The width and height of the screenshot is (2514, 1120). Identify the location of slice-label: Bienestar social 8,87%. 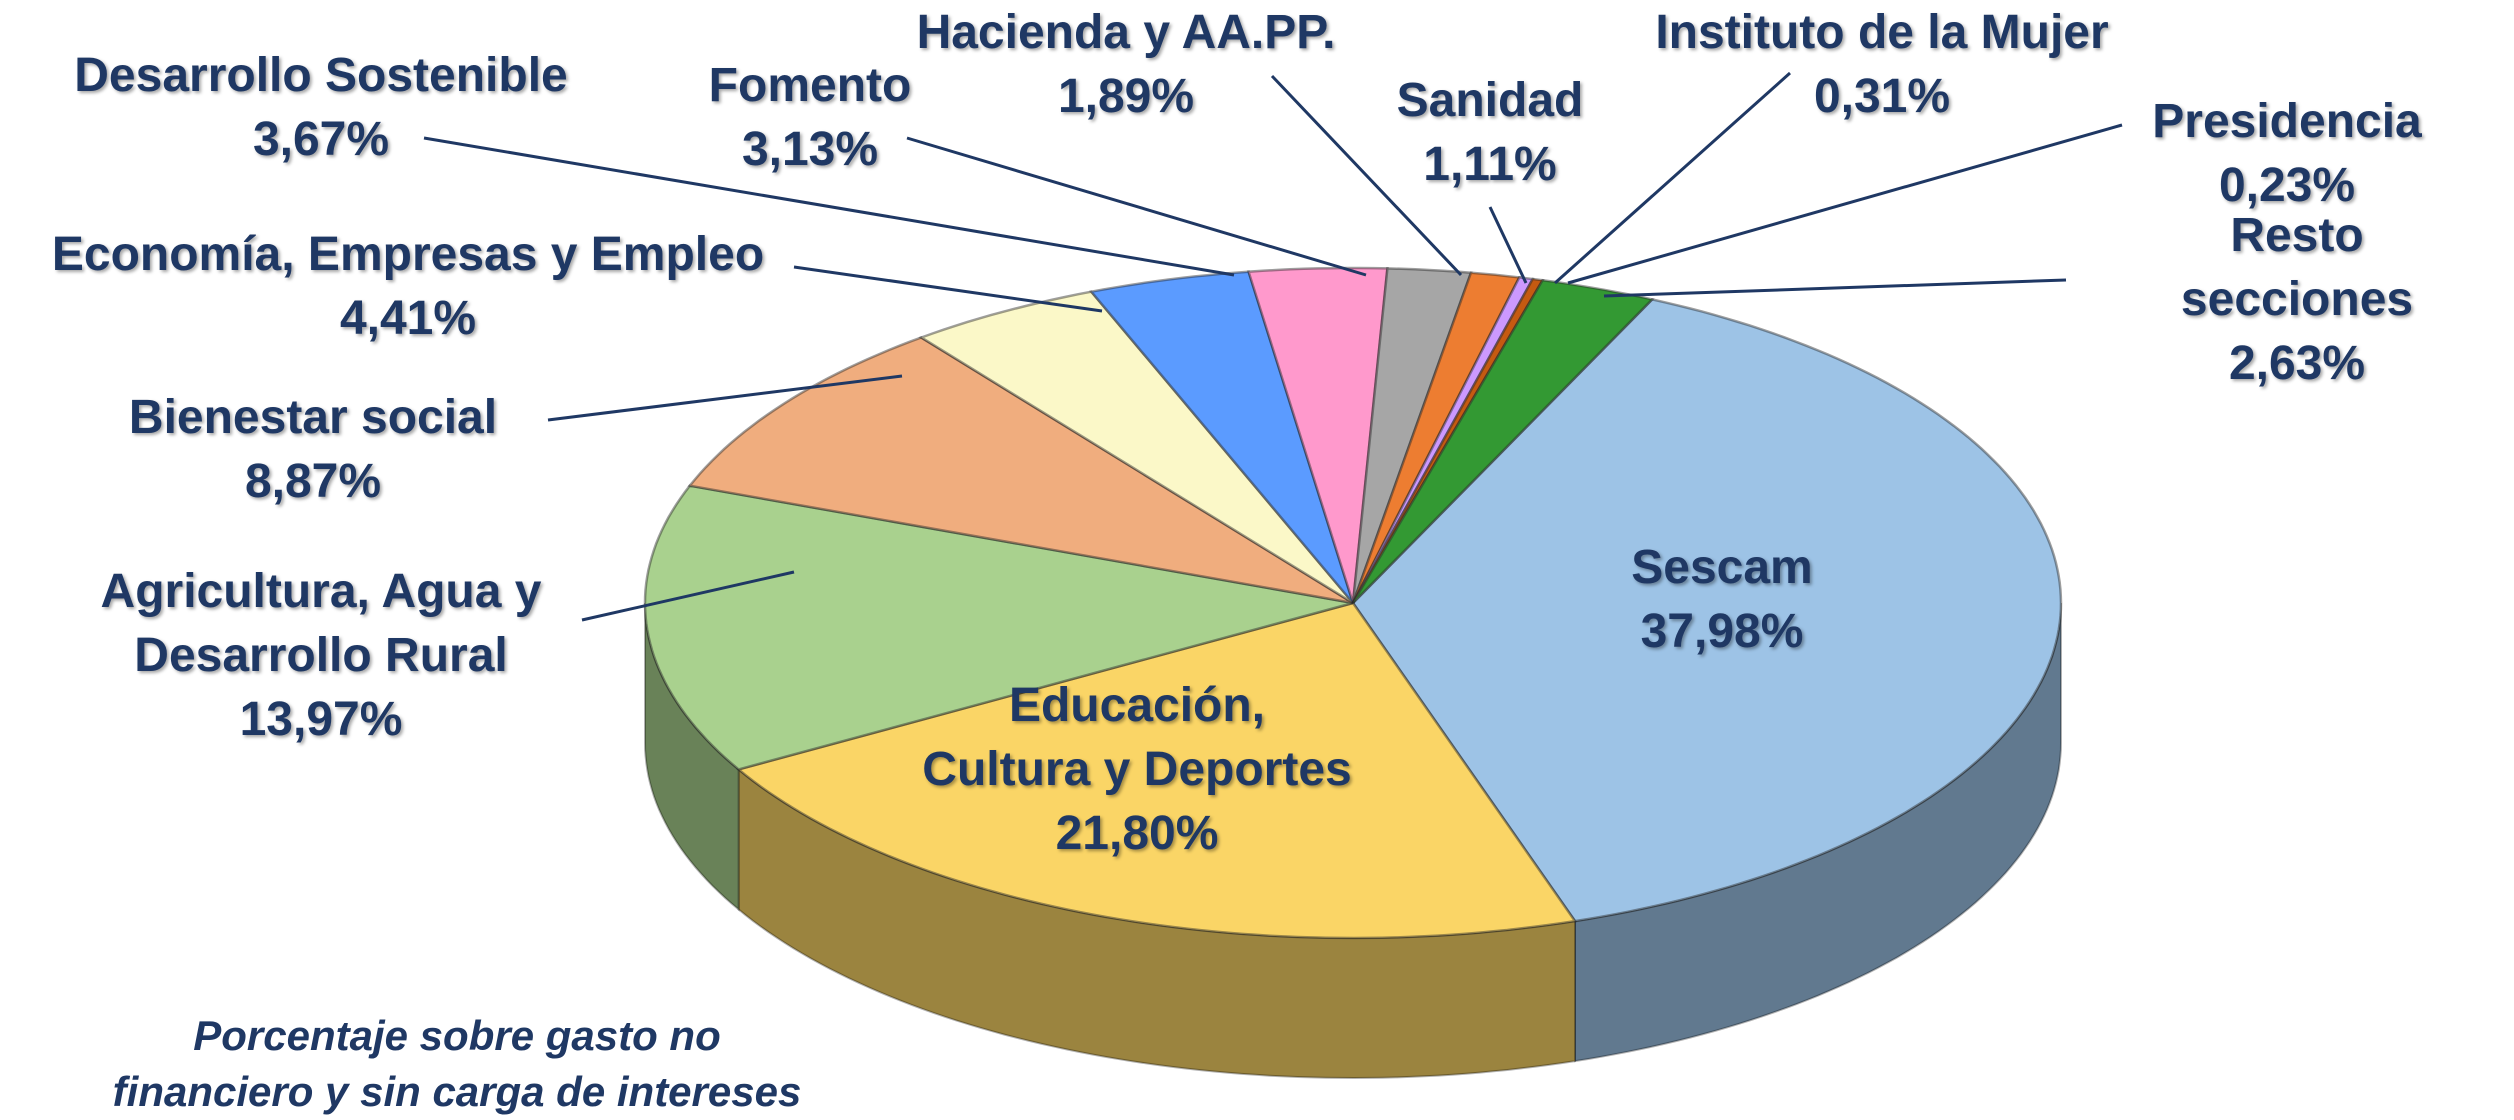
(313, 450).